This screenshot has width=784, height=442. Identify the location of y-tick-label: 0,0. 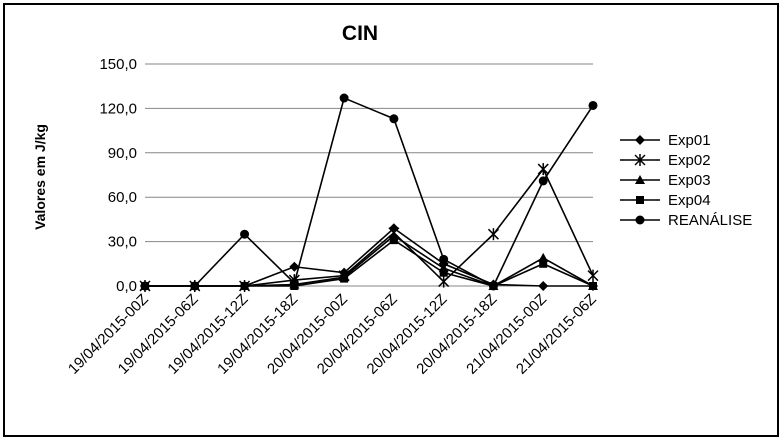
(126, 286).